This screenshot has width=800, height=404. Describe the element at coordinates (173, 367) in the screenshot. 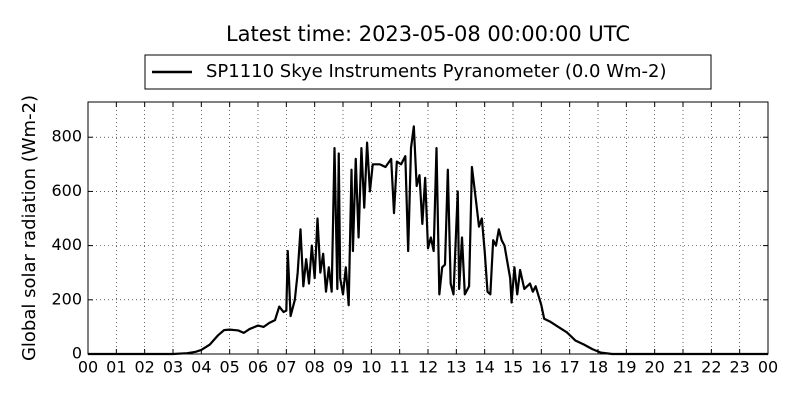

I see `x-tick-label: 03` at that location.